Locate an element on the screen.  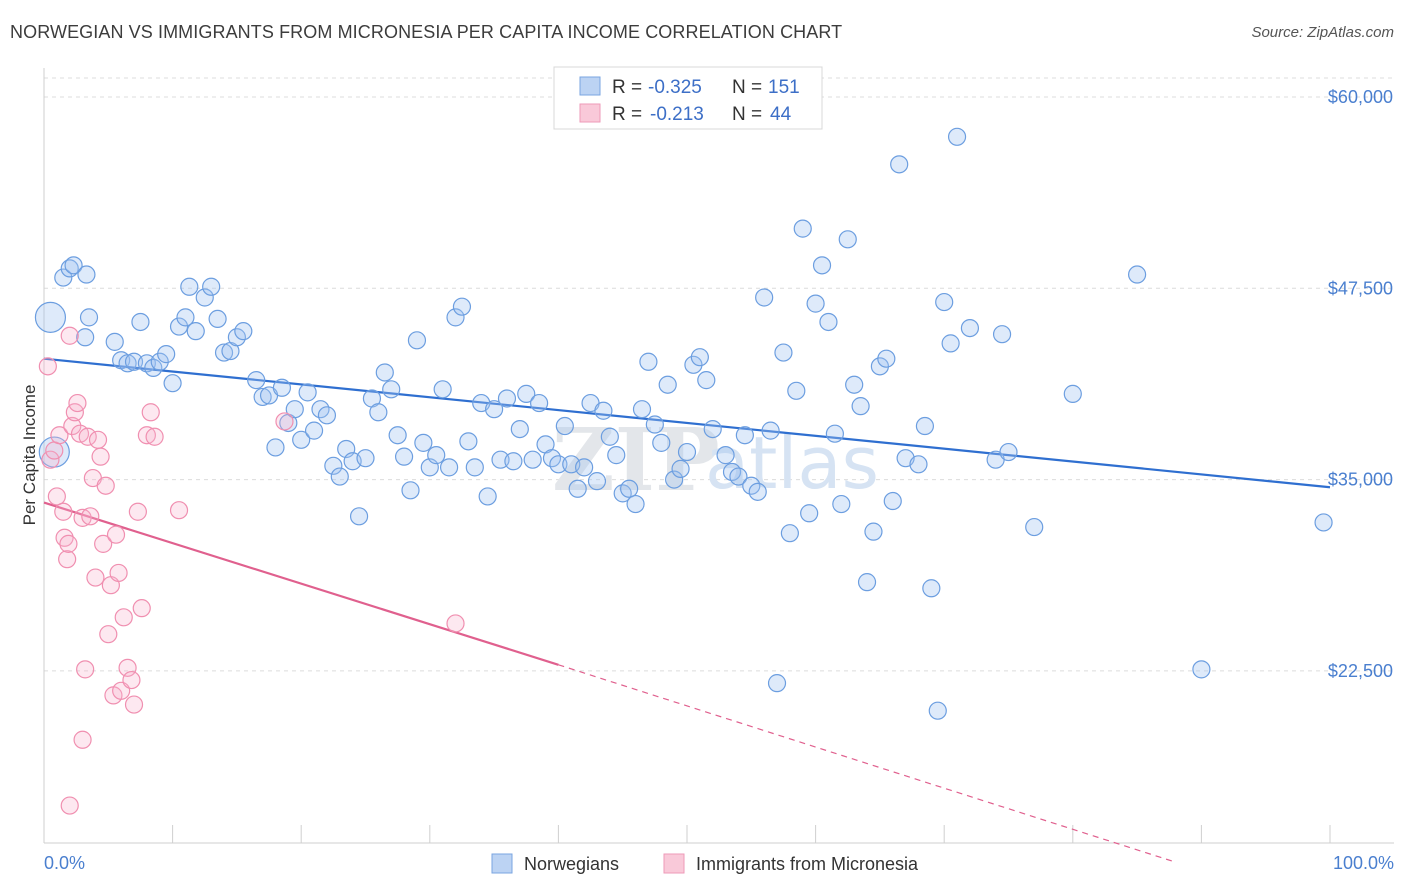
legend-swatch-norwegians is located at coordinates (590, 86).